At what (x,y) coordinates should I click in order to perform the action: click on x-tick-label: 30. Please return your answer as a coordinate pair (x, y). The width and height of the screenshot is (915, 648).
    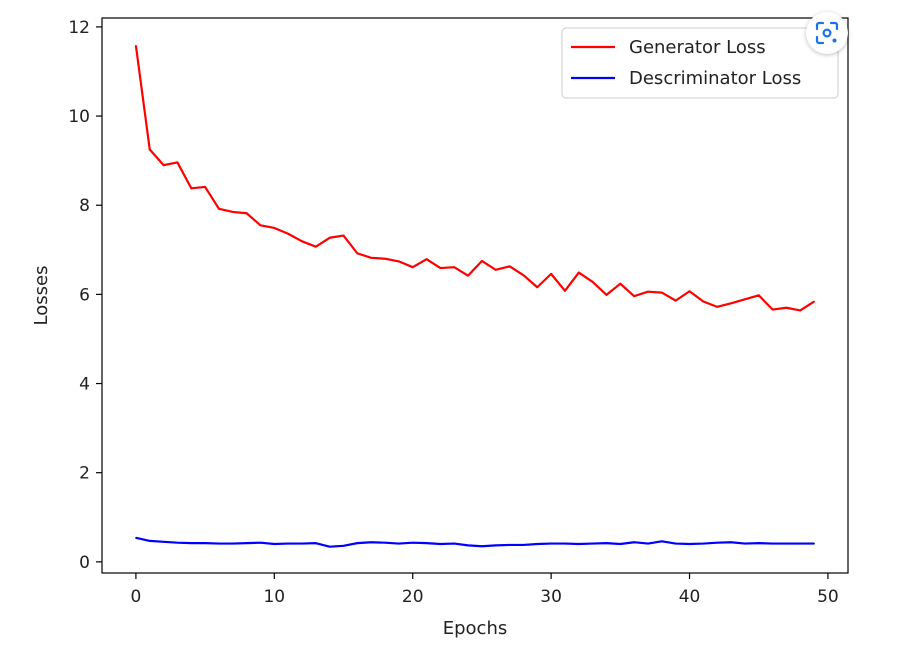
    Looking at the image, I should click on (551, 597).